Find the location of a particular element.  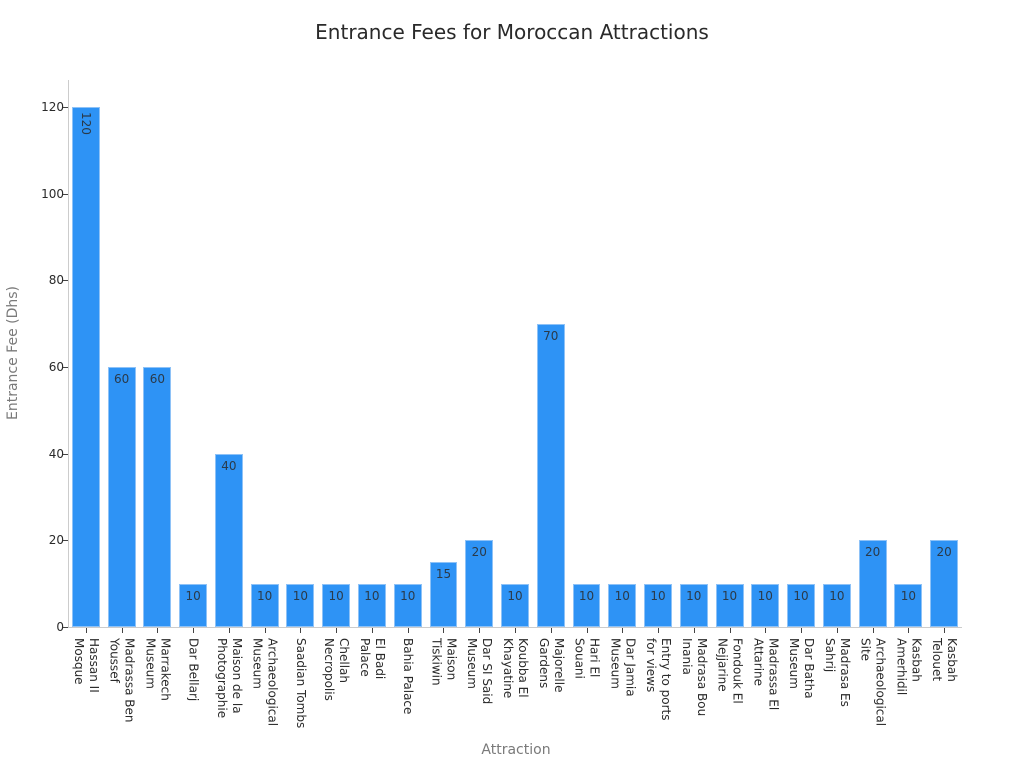

x-tick-label: Madrassa El Attarine is located at coordinates (766, 674).